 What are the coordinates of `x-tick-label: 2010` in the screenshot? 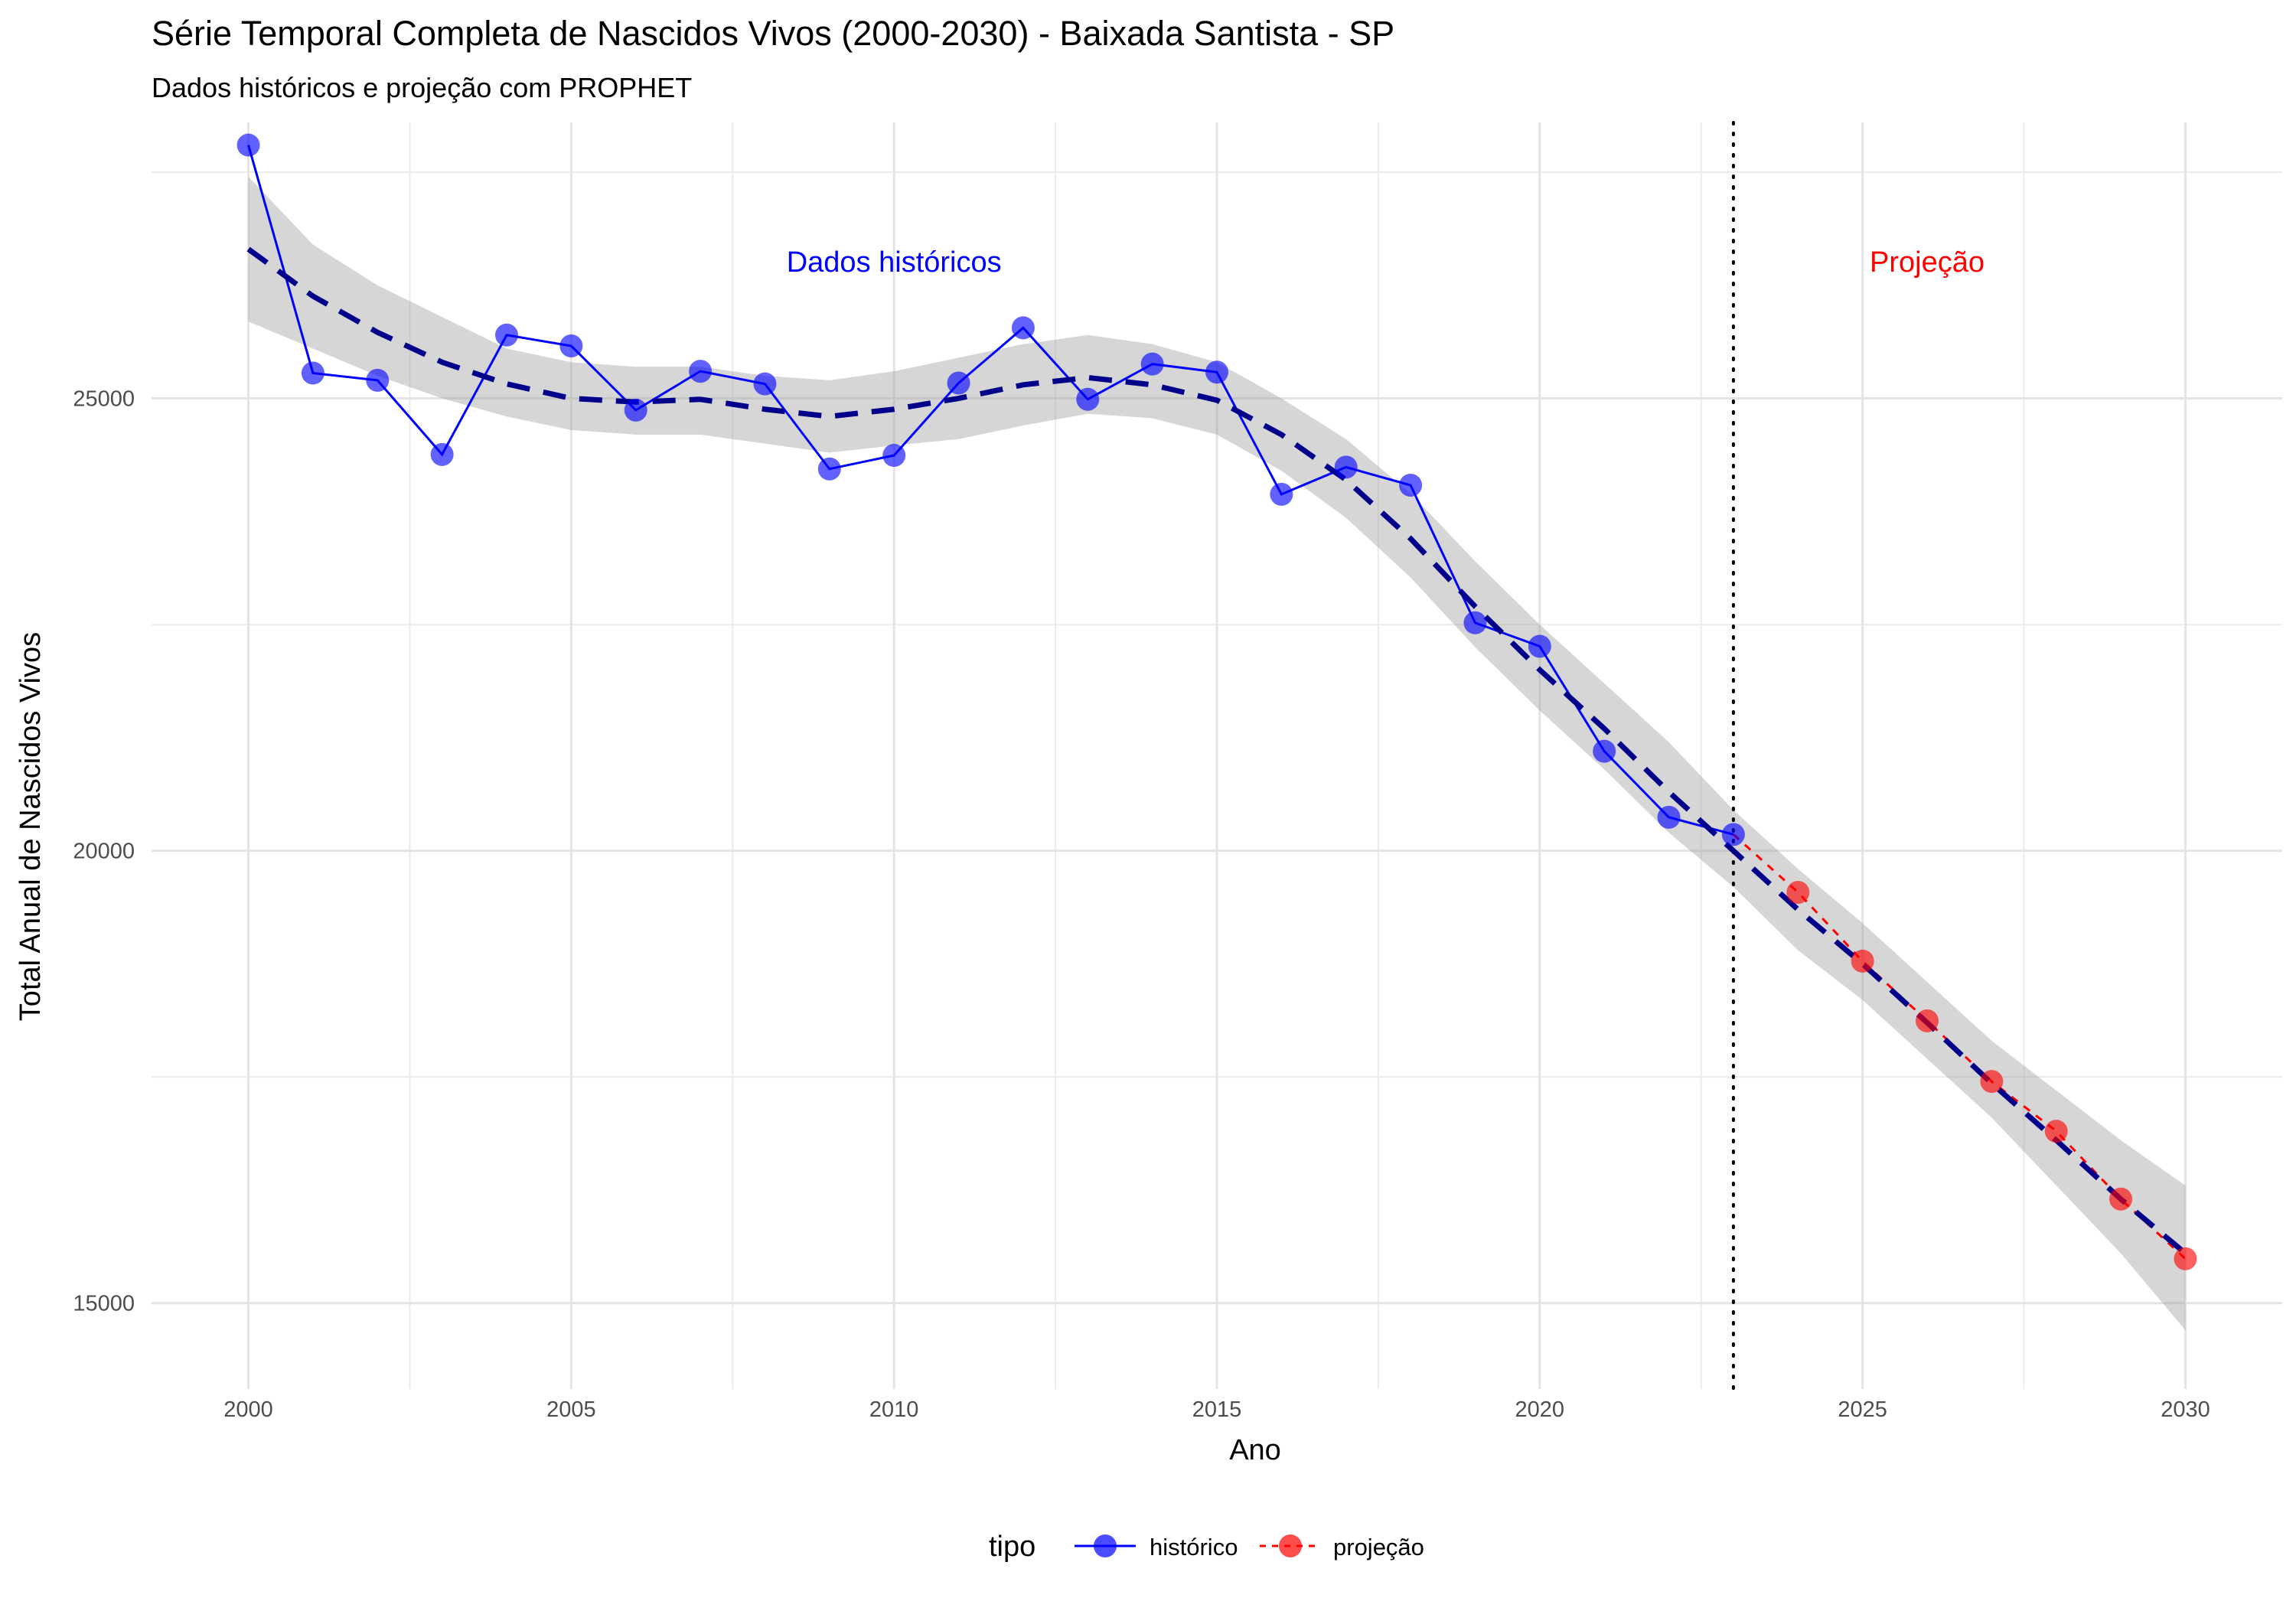 It's located at (894, 1409).